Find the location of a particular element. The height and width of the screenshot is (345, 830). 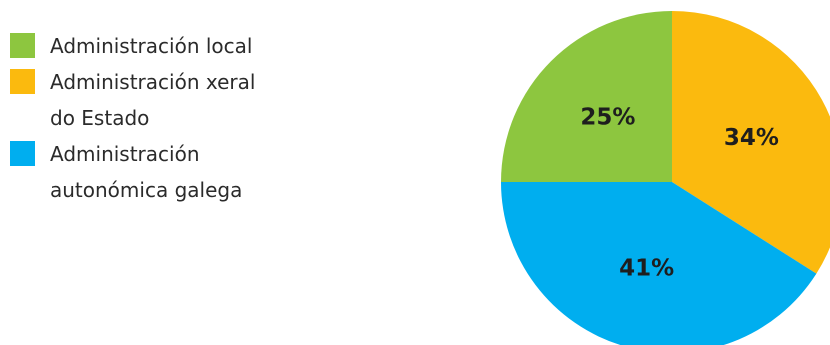

slice-label-xeral: 34% is located at coordinates (751, 138).